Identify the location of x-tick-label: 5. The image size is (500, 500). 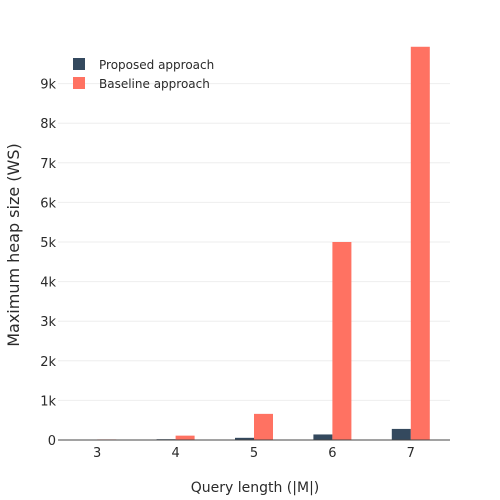
(254, 453).